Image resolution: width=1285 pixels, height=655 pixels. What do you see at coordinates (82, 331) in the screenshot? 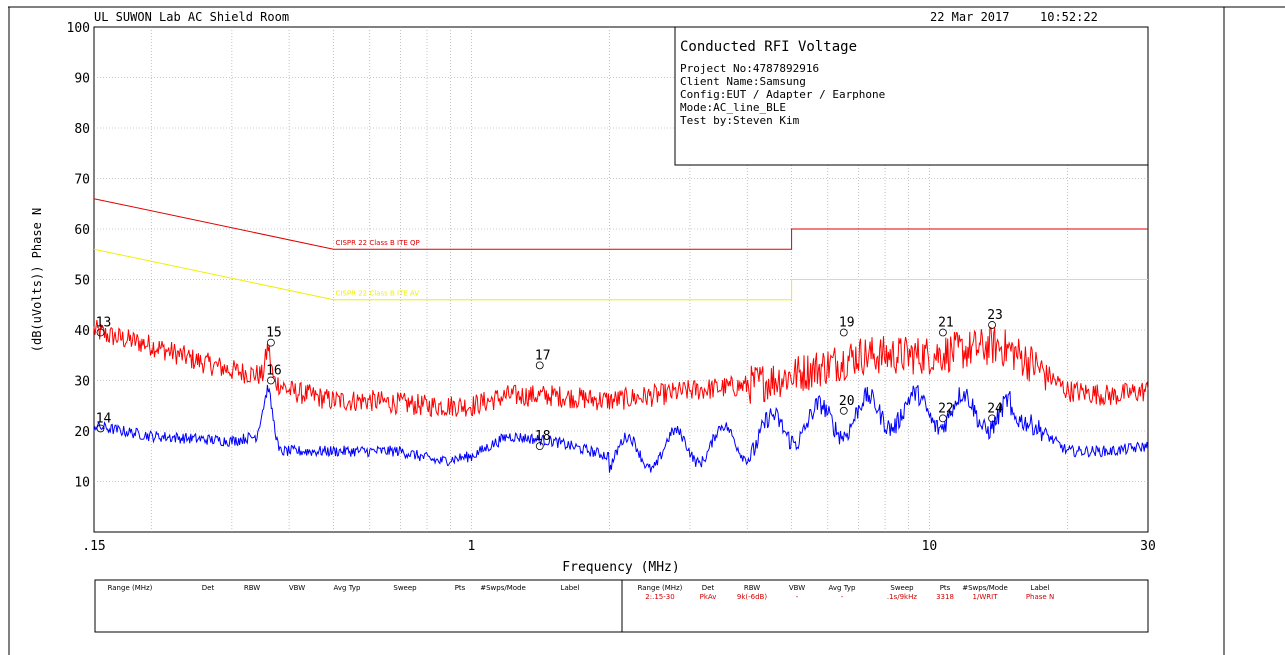
I see `y-tick-label: 40` at bounding box center [82, 331].